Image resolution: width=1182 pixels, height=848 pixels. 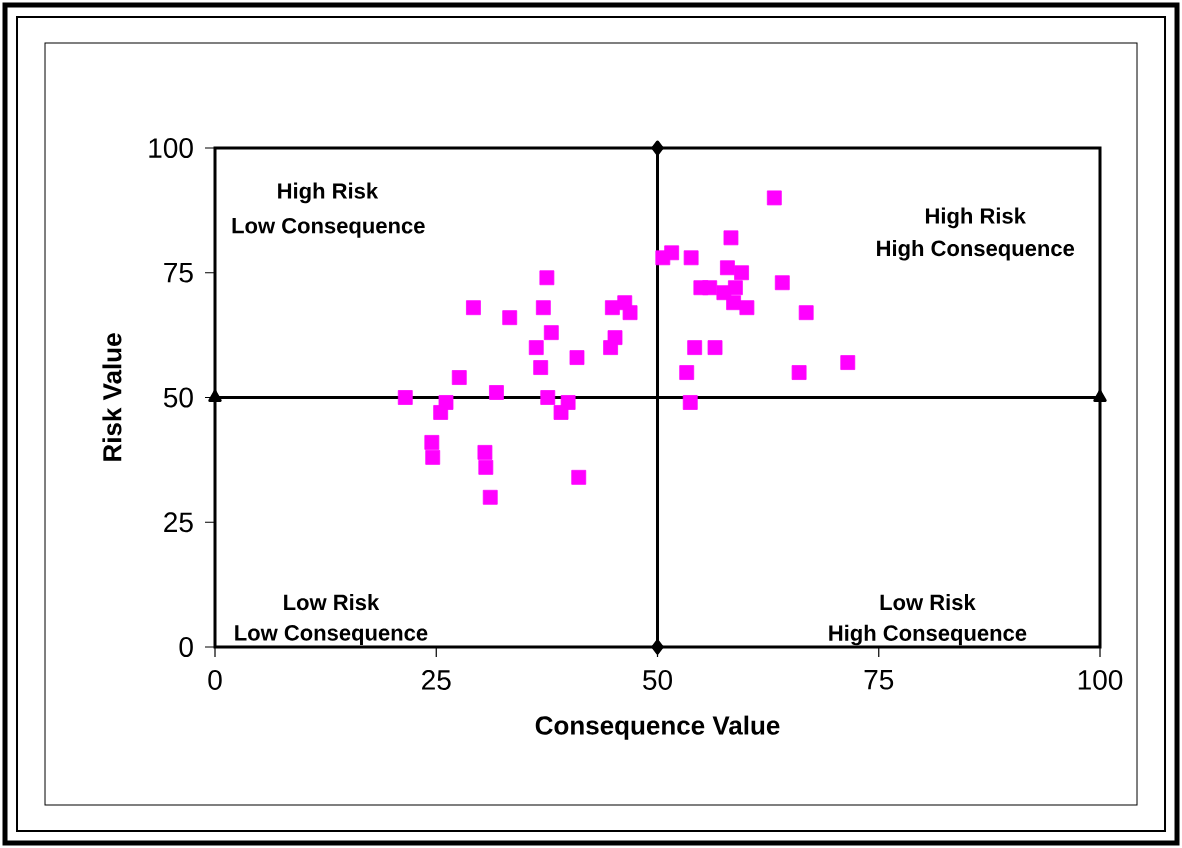 I want to click on x-tick-label: 0, so click(x=215, y=680).